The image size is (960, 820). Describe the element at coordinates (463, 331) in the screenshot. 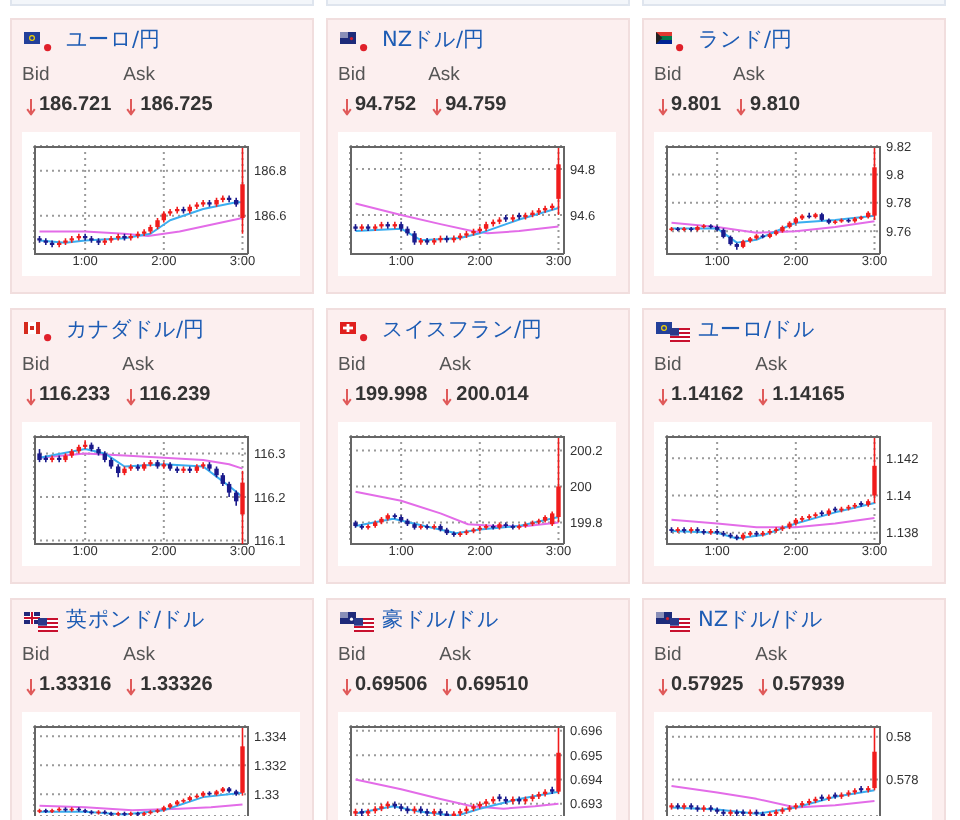

I see `chart-title: スイスフラン/円` at that location.